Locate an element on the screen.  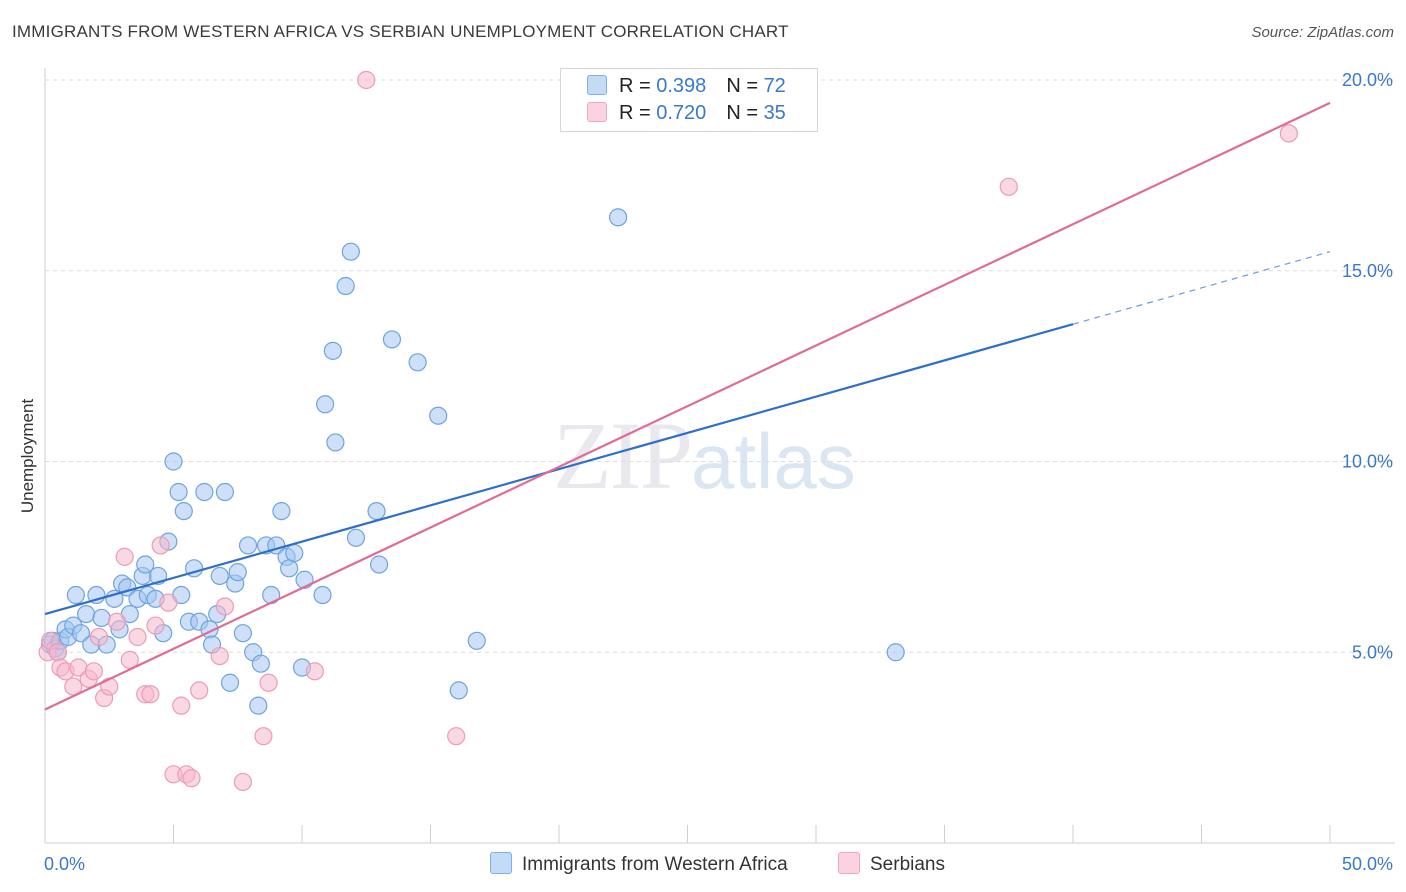
bottom-legend-swatch-blue is located at coordinates (501, 863).